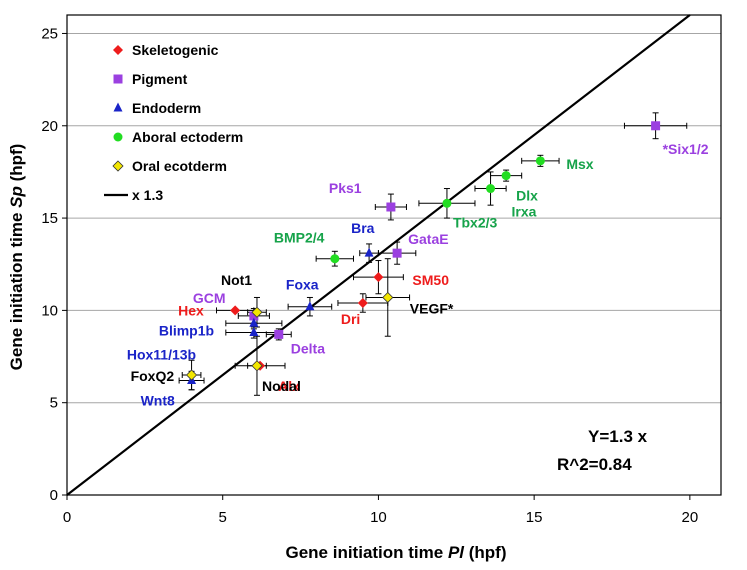 The height and width of the screenshot is (570, 747). What do you see at coordinates (618, 436) in the screenshot?
I see `fit-equation: Y=1.3 x` at bounding box center [618, 436].